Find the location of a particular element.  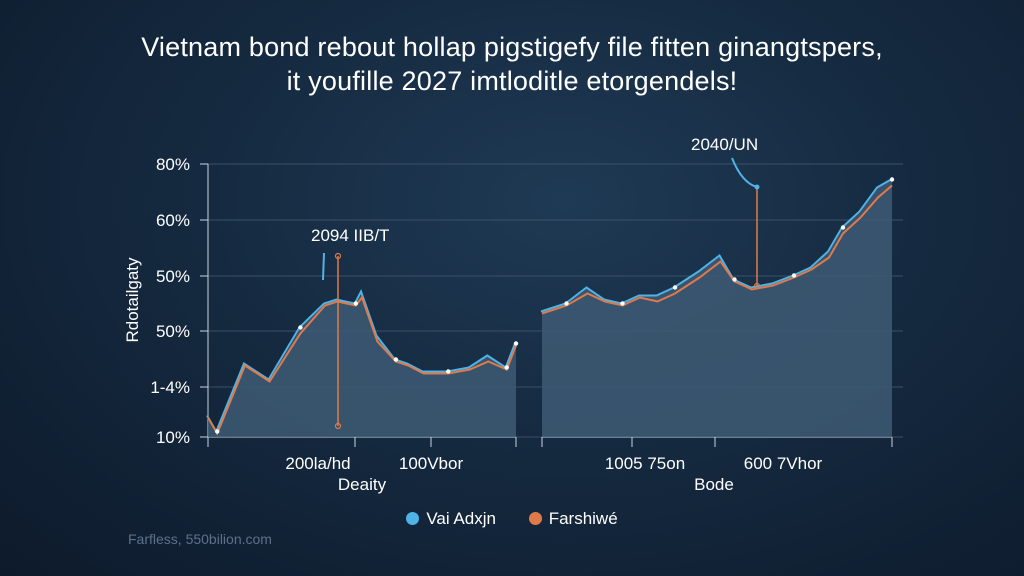

x-tick-label: 1005 75on is located at coordinates (645, 463).